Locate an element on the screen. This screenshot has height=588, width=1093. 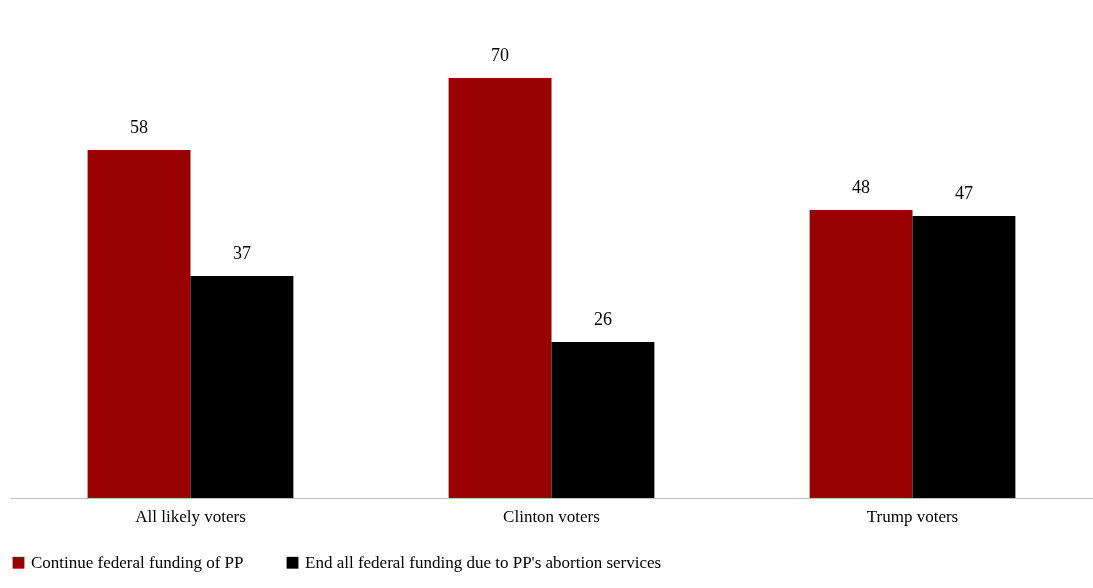
legend-label: Continue federal funding of PP is located at coordinates (137, 562).